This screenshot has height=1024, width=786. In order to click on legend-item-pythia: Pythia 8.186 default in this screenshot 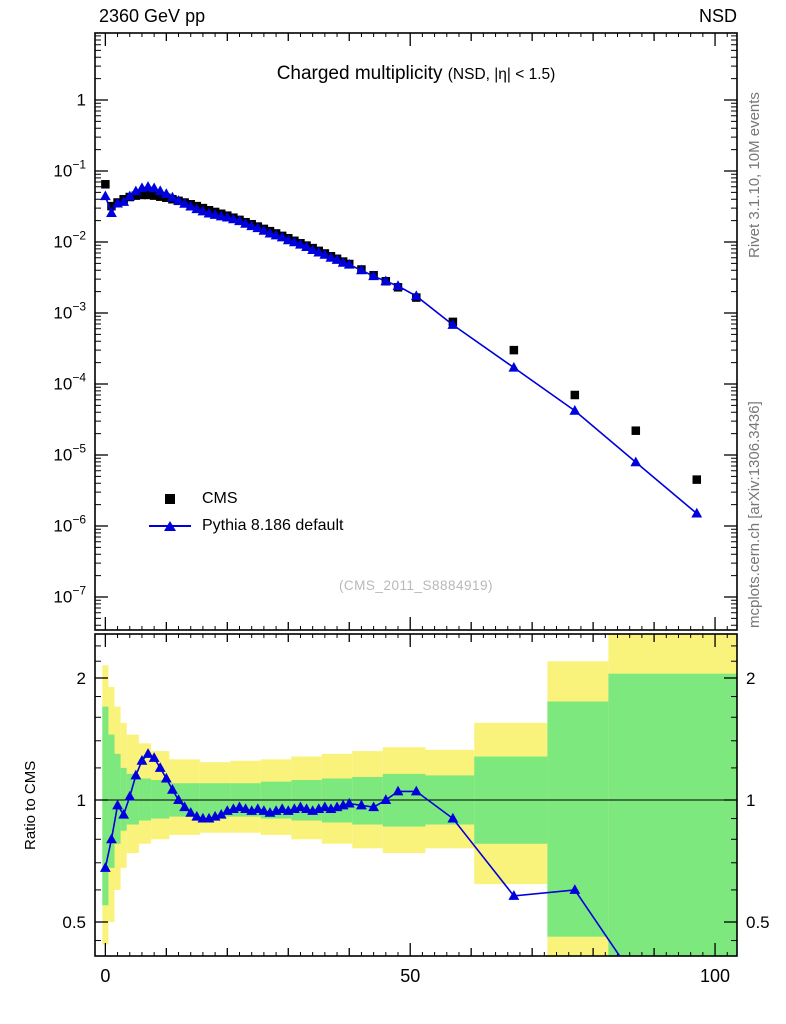, I will do `click(244, 525)`.